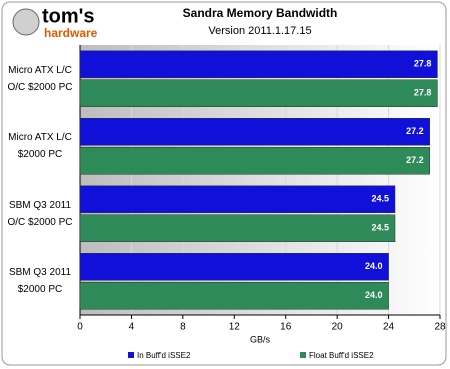 The image size is (450, 369). Describe the element at coordinates (40, 78) in the screenshot. I see `y-tick-label: Micro ATX L/C O/C $2000 PC` at that location.